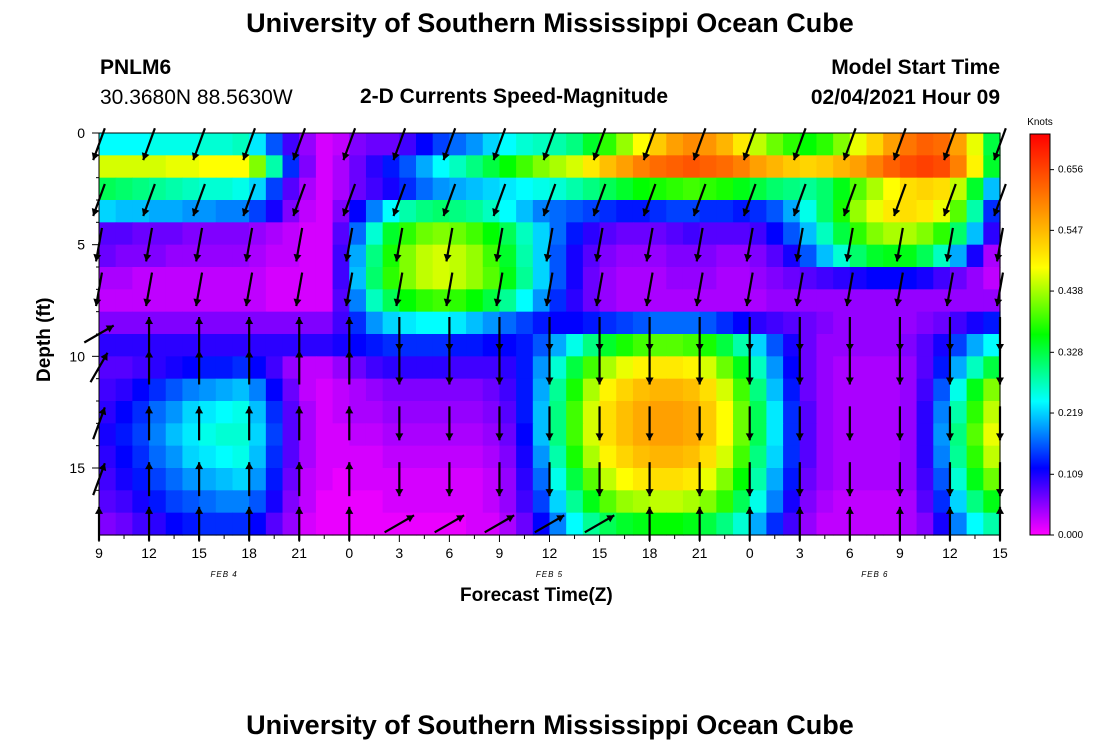 The image size is (1100, 750). I want to click on colorbar-units: Knots, so click(1040, 122).